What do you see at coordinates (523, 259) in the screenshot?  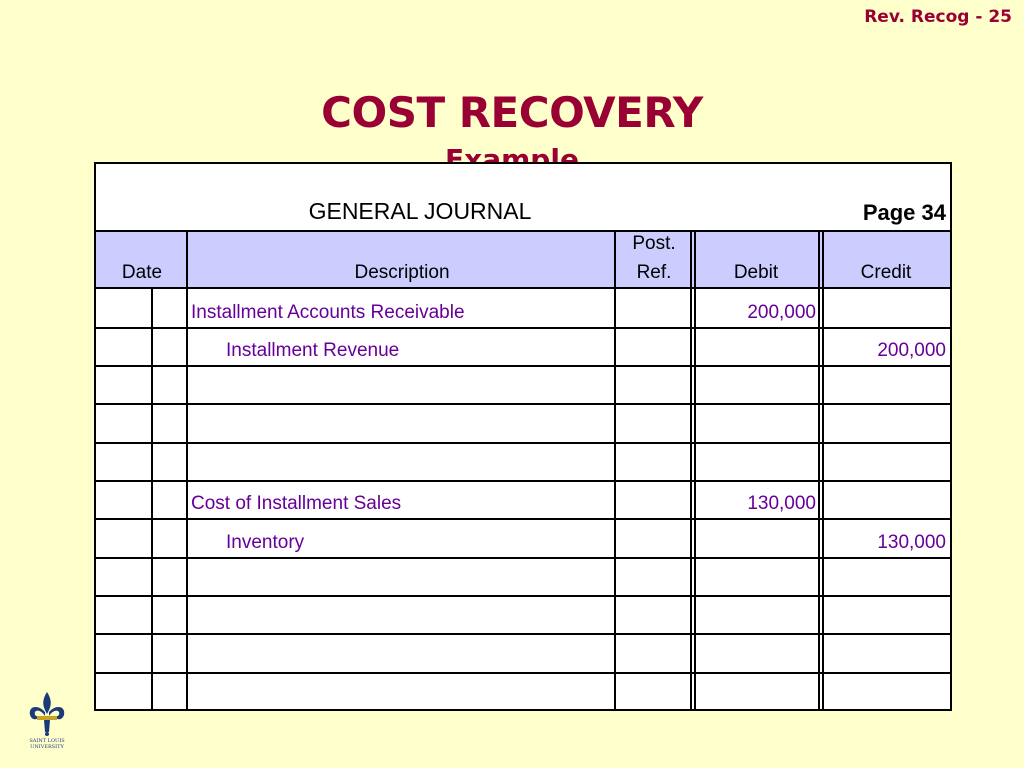 I see `journal-header-row` at bounding box center [523, 259].